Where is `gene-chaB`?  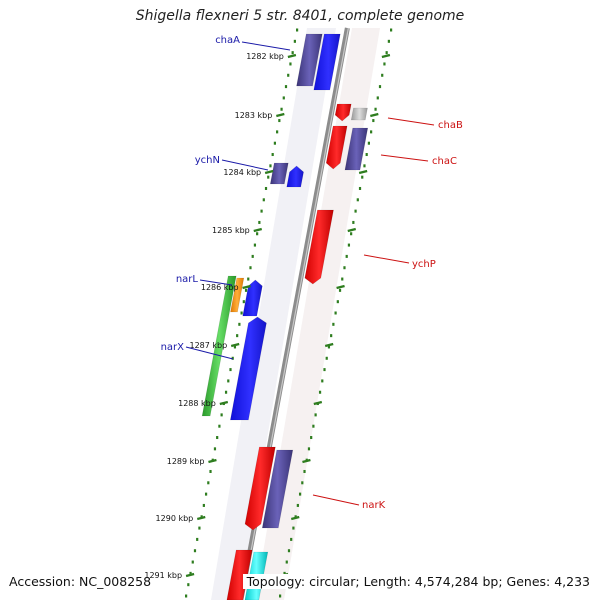 gene-chaB is located at coordinates (343, 112).